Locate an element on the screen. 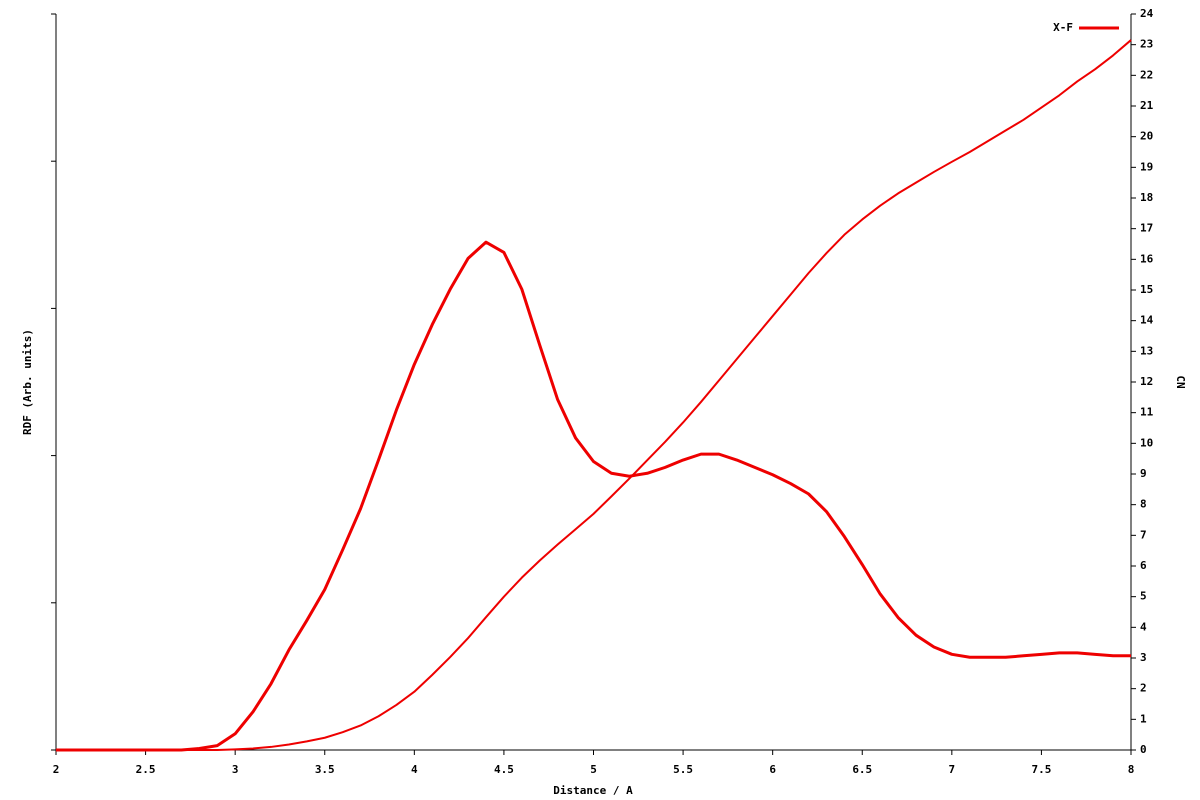 The height and width of the screenshot is (800, 1200). y2-tick-label: 3 is located at coordinates (1143, 657).